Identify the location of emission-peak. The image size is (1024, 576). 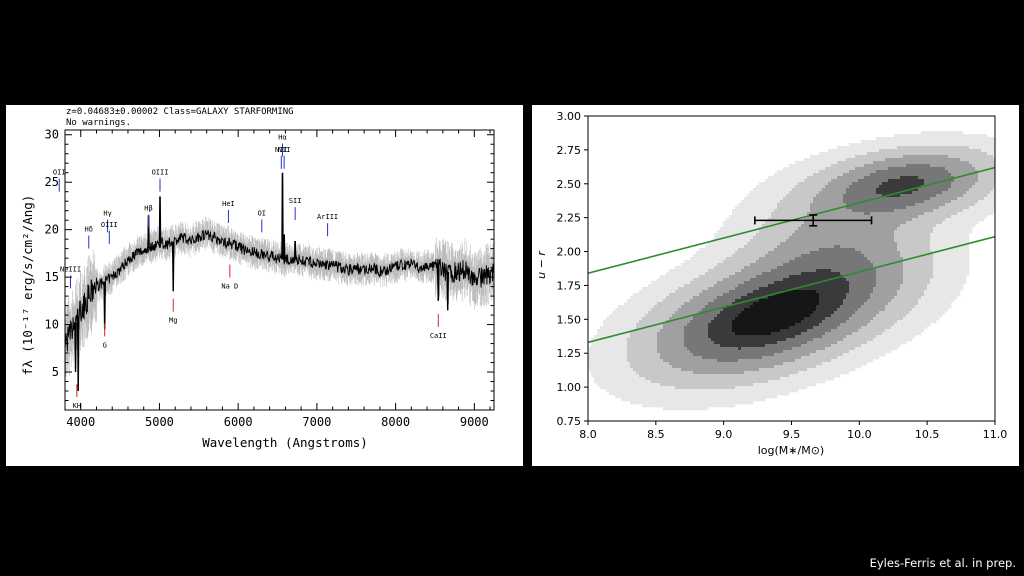
(295, 250).